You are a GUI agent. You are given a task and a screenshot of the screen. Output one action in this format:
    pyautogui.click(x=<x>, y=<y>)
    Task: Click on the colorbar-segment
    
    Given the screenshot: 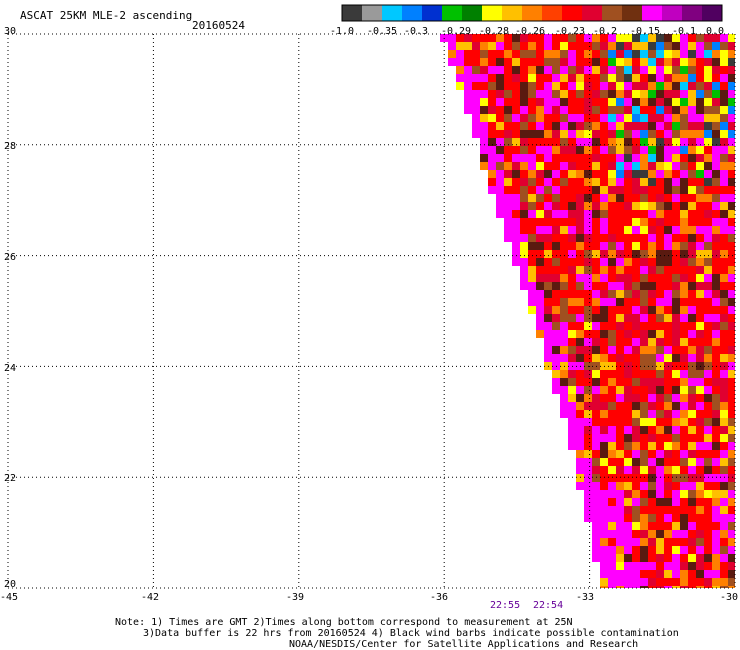 What is the action you would take?
    pyautogui.click(x=492, y=13)
    